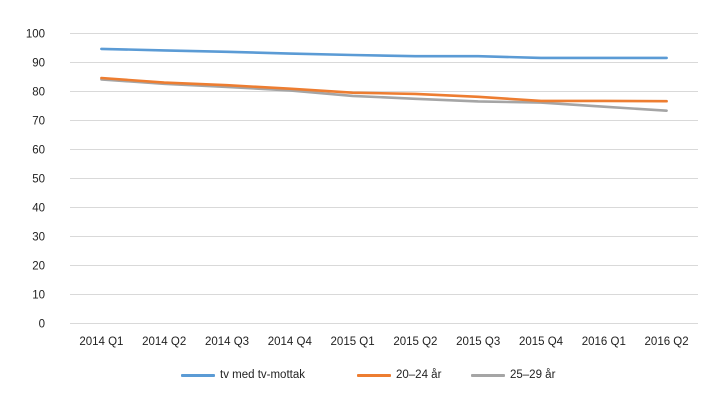 This screenshot has width=719, height=404. I want to click on x-tick-label: 2016 Q1, so click(604, 342).